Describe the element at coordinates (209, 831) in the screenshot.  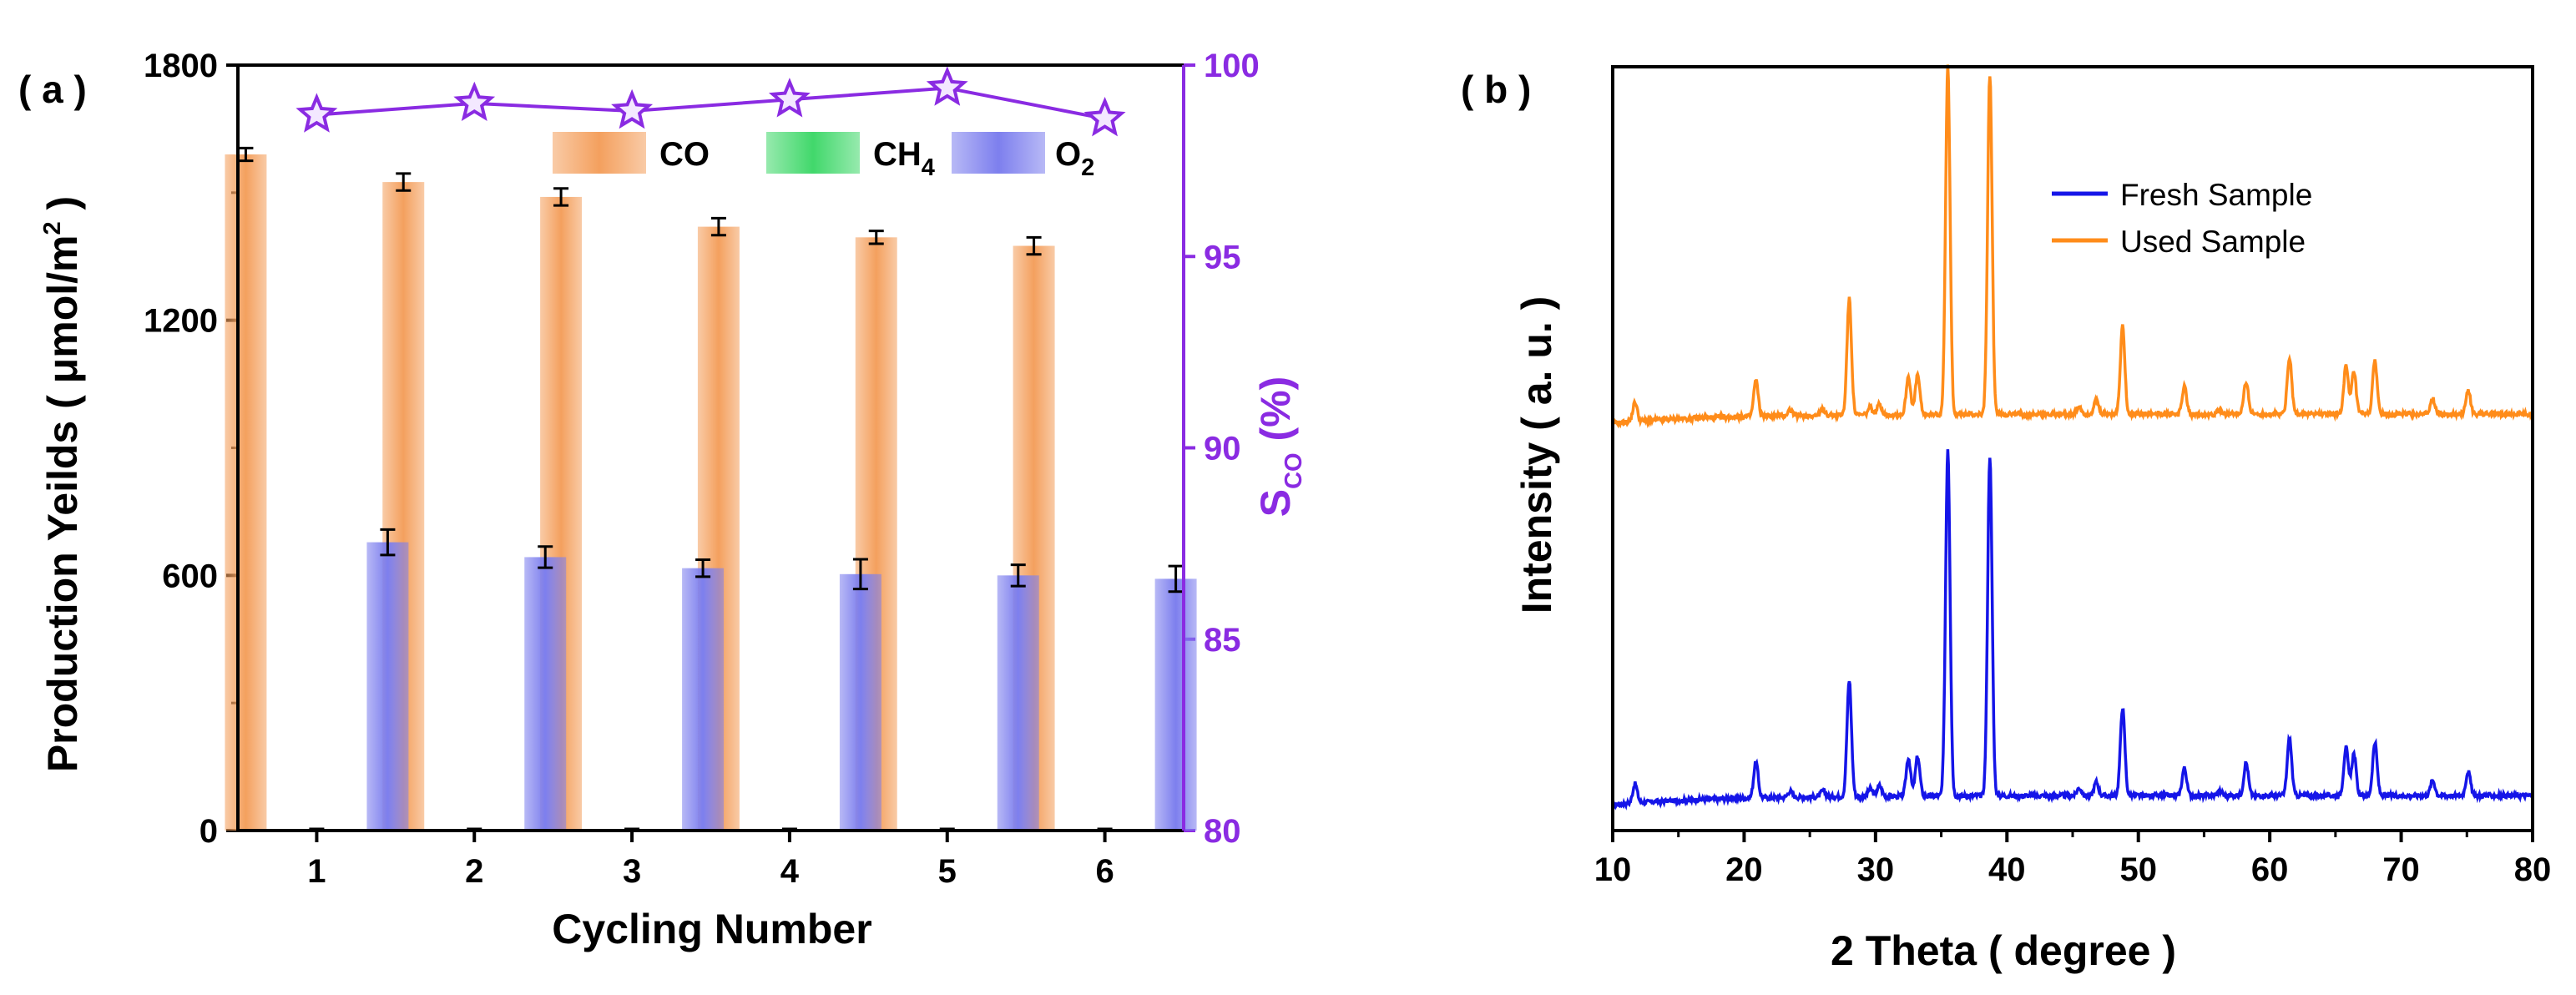
I see `y-tick-label: 0` at that location.